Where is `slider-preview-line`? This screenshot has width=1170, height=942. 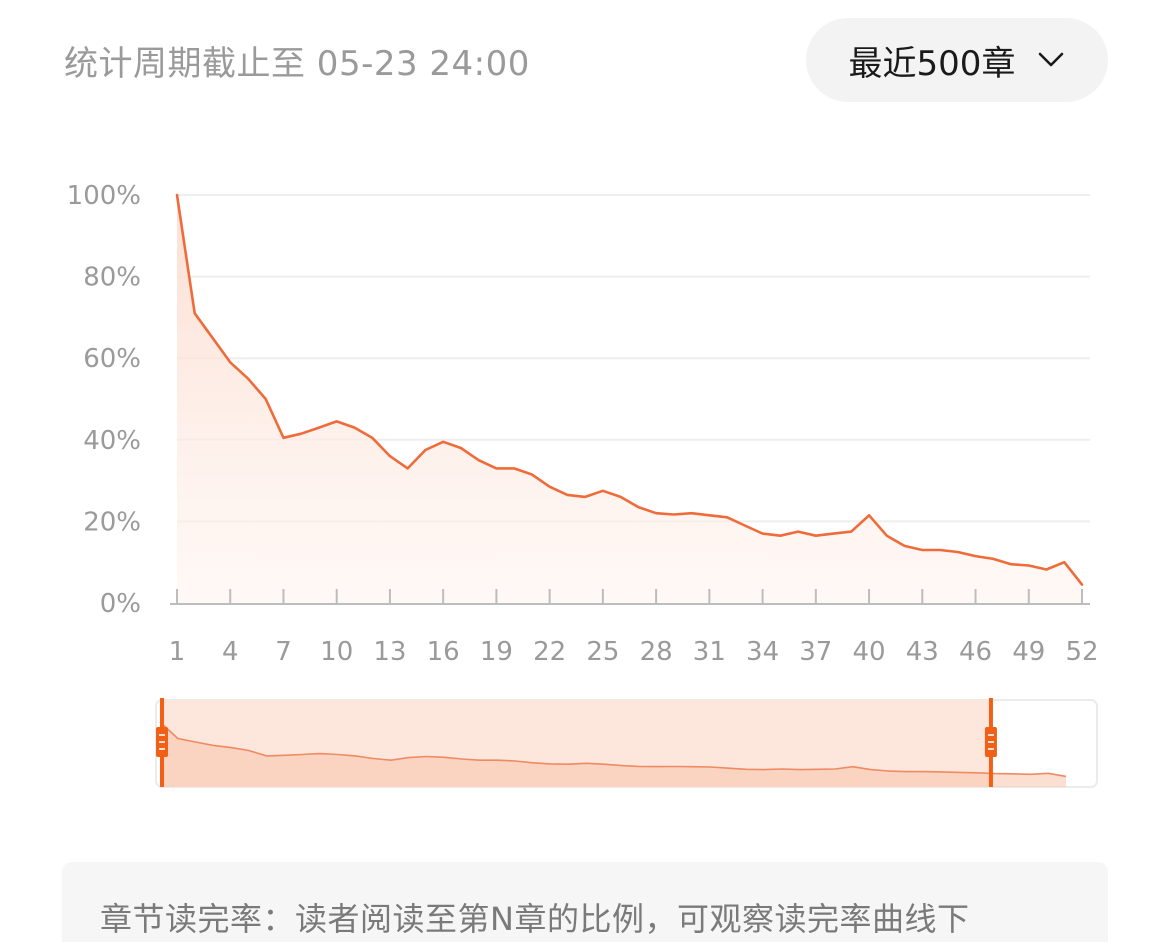
slider-preview-line is located at coordinates (613, 749).